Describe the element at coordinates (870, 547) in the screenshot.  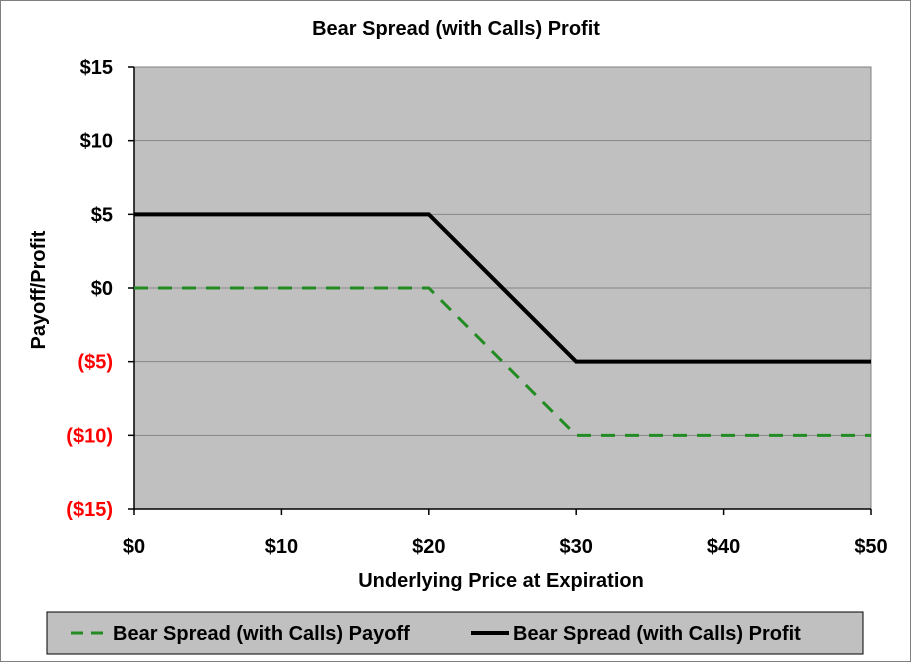
I see `x-tick-label-5: $50` at that location.